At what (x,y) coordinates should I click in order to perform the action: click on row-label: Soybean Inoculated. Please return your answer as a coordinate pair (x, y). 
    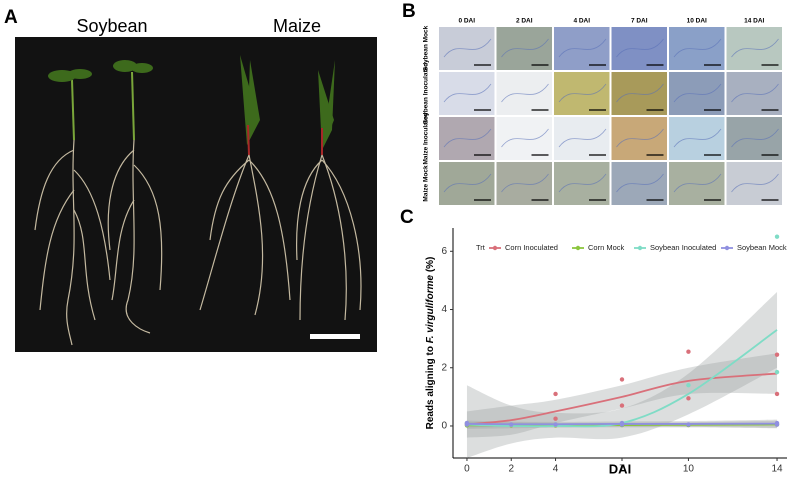
    Looking at the image, I should click on (426, 93).